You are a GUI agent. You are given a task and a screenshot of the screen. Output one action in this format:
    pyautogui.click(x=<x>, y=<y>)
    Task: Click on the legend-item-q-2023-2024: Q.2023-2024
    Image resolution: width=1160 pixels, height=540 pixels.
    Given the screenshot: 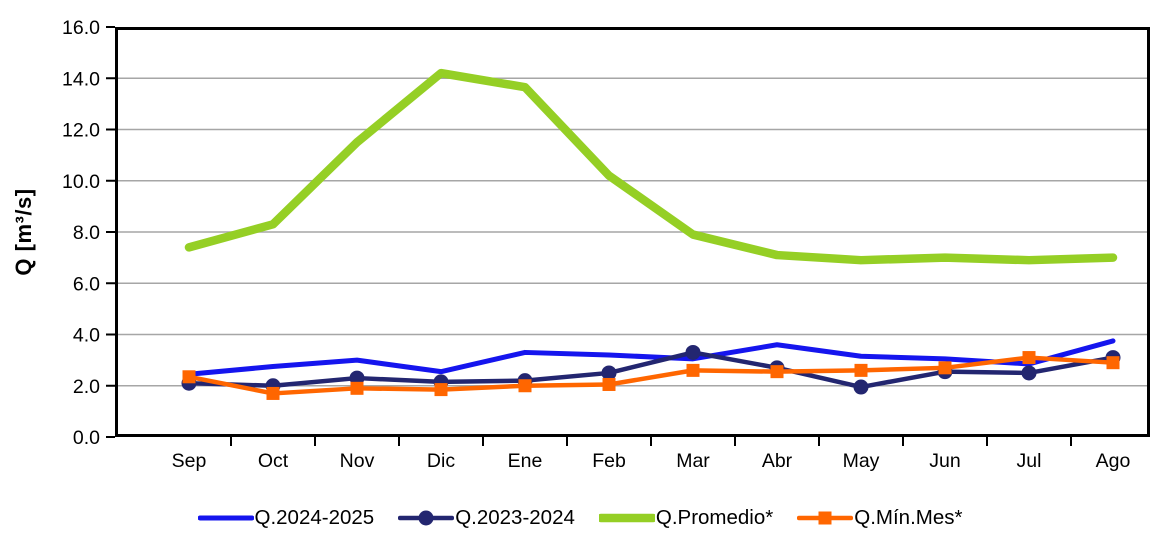 What is the action you would take?
    pyautogui.click(x=486, y=518)
    